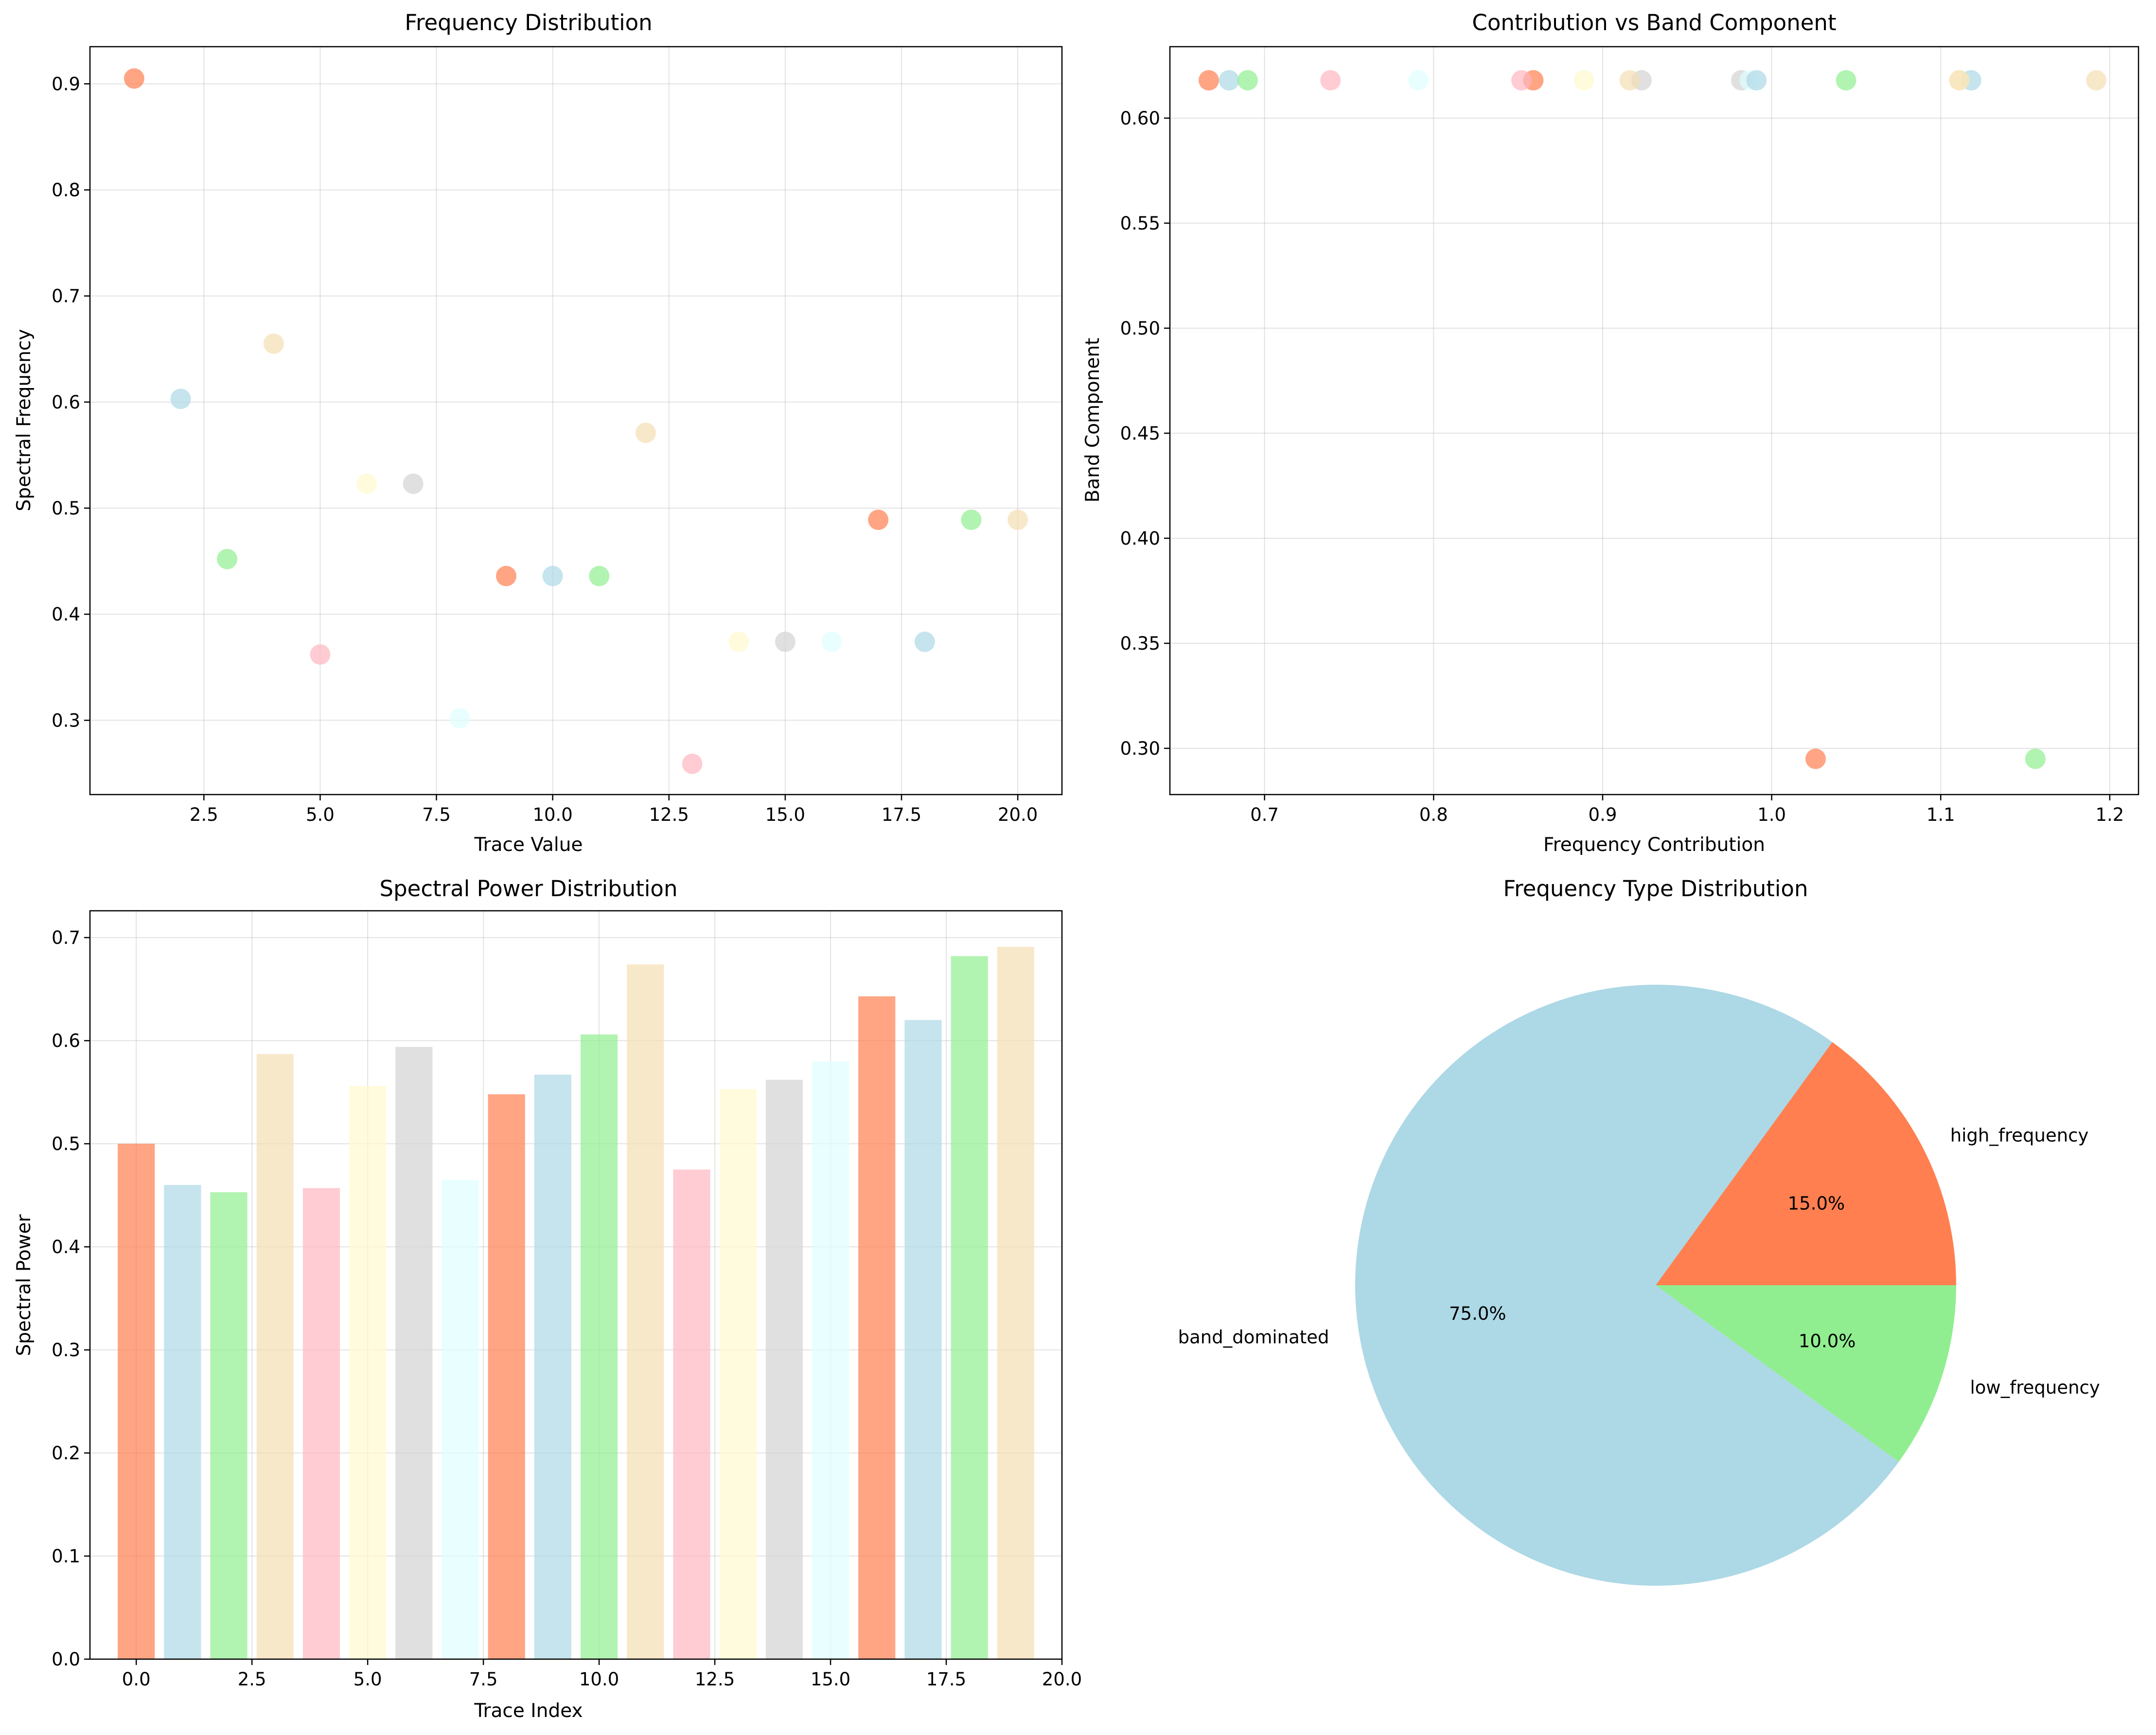  Describe the element at coordinates (66, 1453) in the screenshot. I see `y-tick-label: 0.2` at that location.